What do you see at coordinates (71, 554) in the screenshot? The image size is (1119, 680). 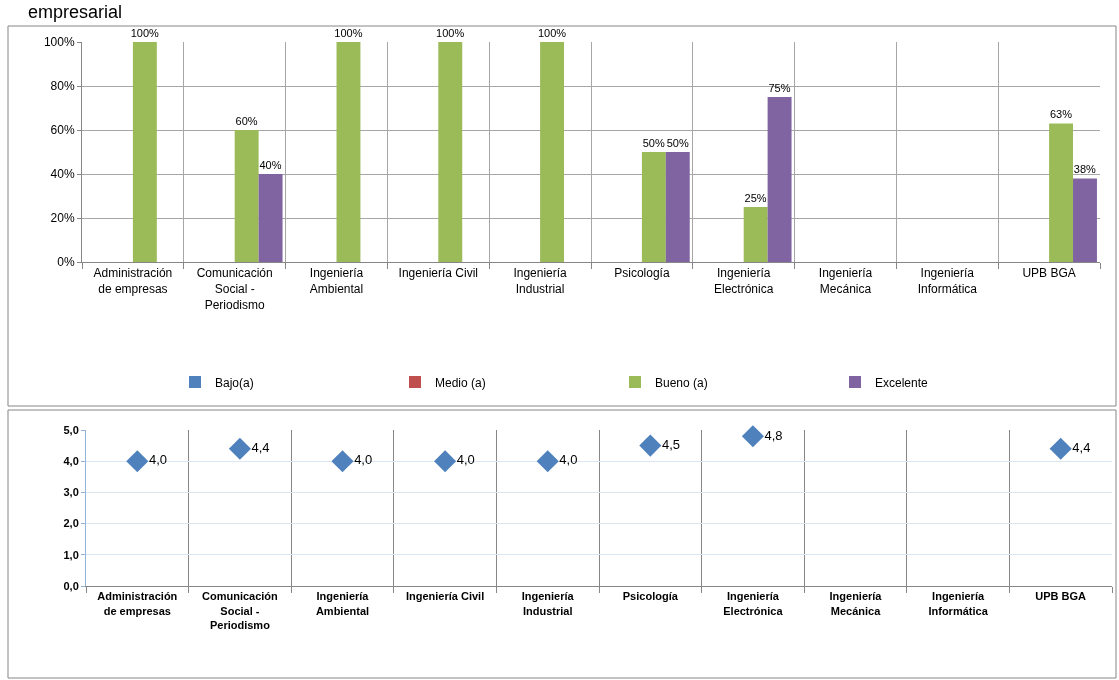 I see `y-tick-label: 1,0` at bounding box center [71, 554].